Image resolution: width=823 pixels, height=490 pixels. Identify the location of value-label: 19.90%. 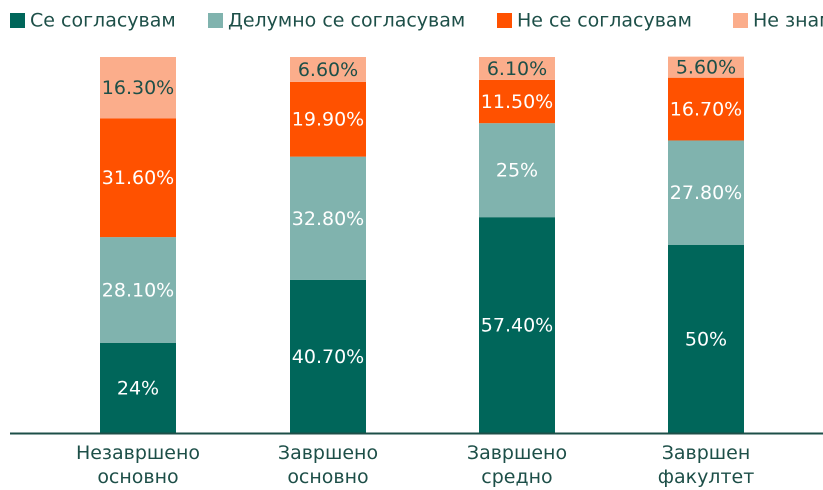
(328, 120).